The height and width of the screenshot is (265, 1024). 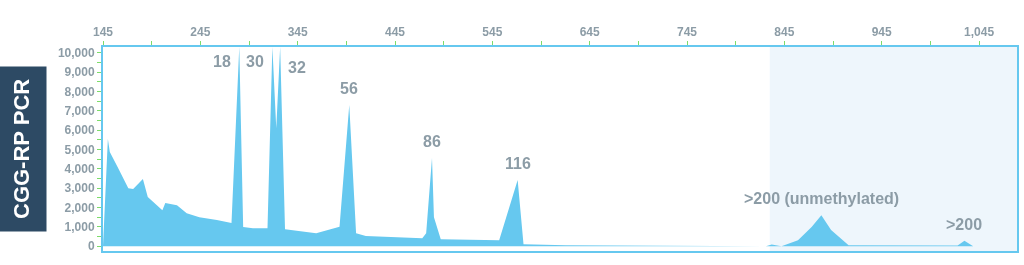 What do you see at coordinates (395, 32) in the screenshot?
I see `x-tick-label: 445` at bounding box center [395, 32].